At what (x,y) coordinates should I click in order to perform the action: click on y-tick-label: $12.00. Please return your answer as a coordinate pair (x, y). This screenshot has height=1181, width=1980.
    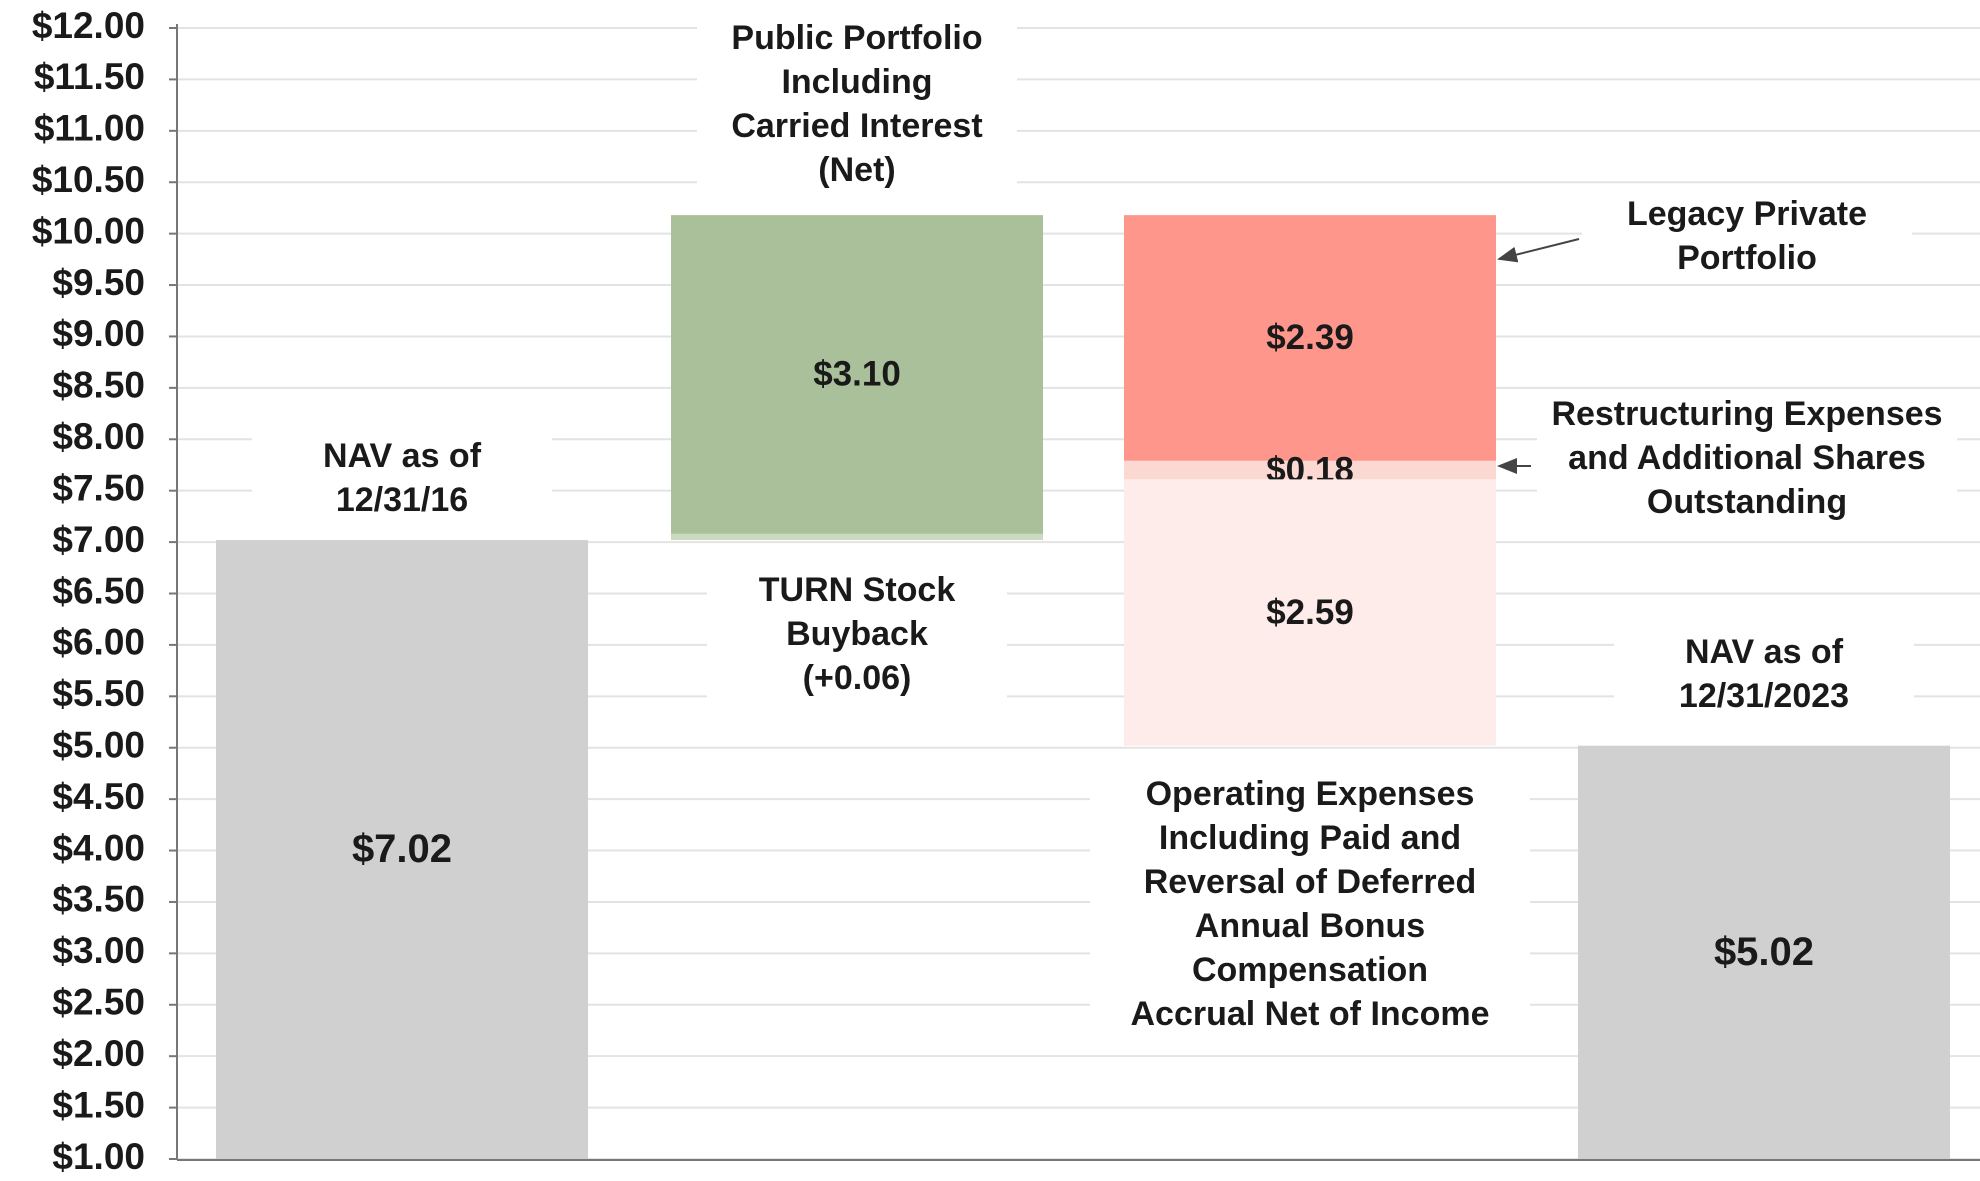
    Looking at the image, I should click on (88, 25).